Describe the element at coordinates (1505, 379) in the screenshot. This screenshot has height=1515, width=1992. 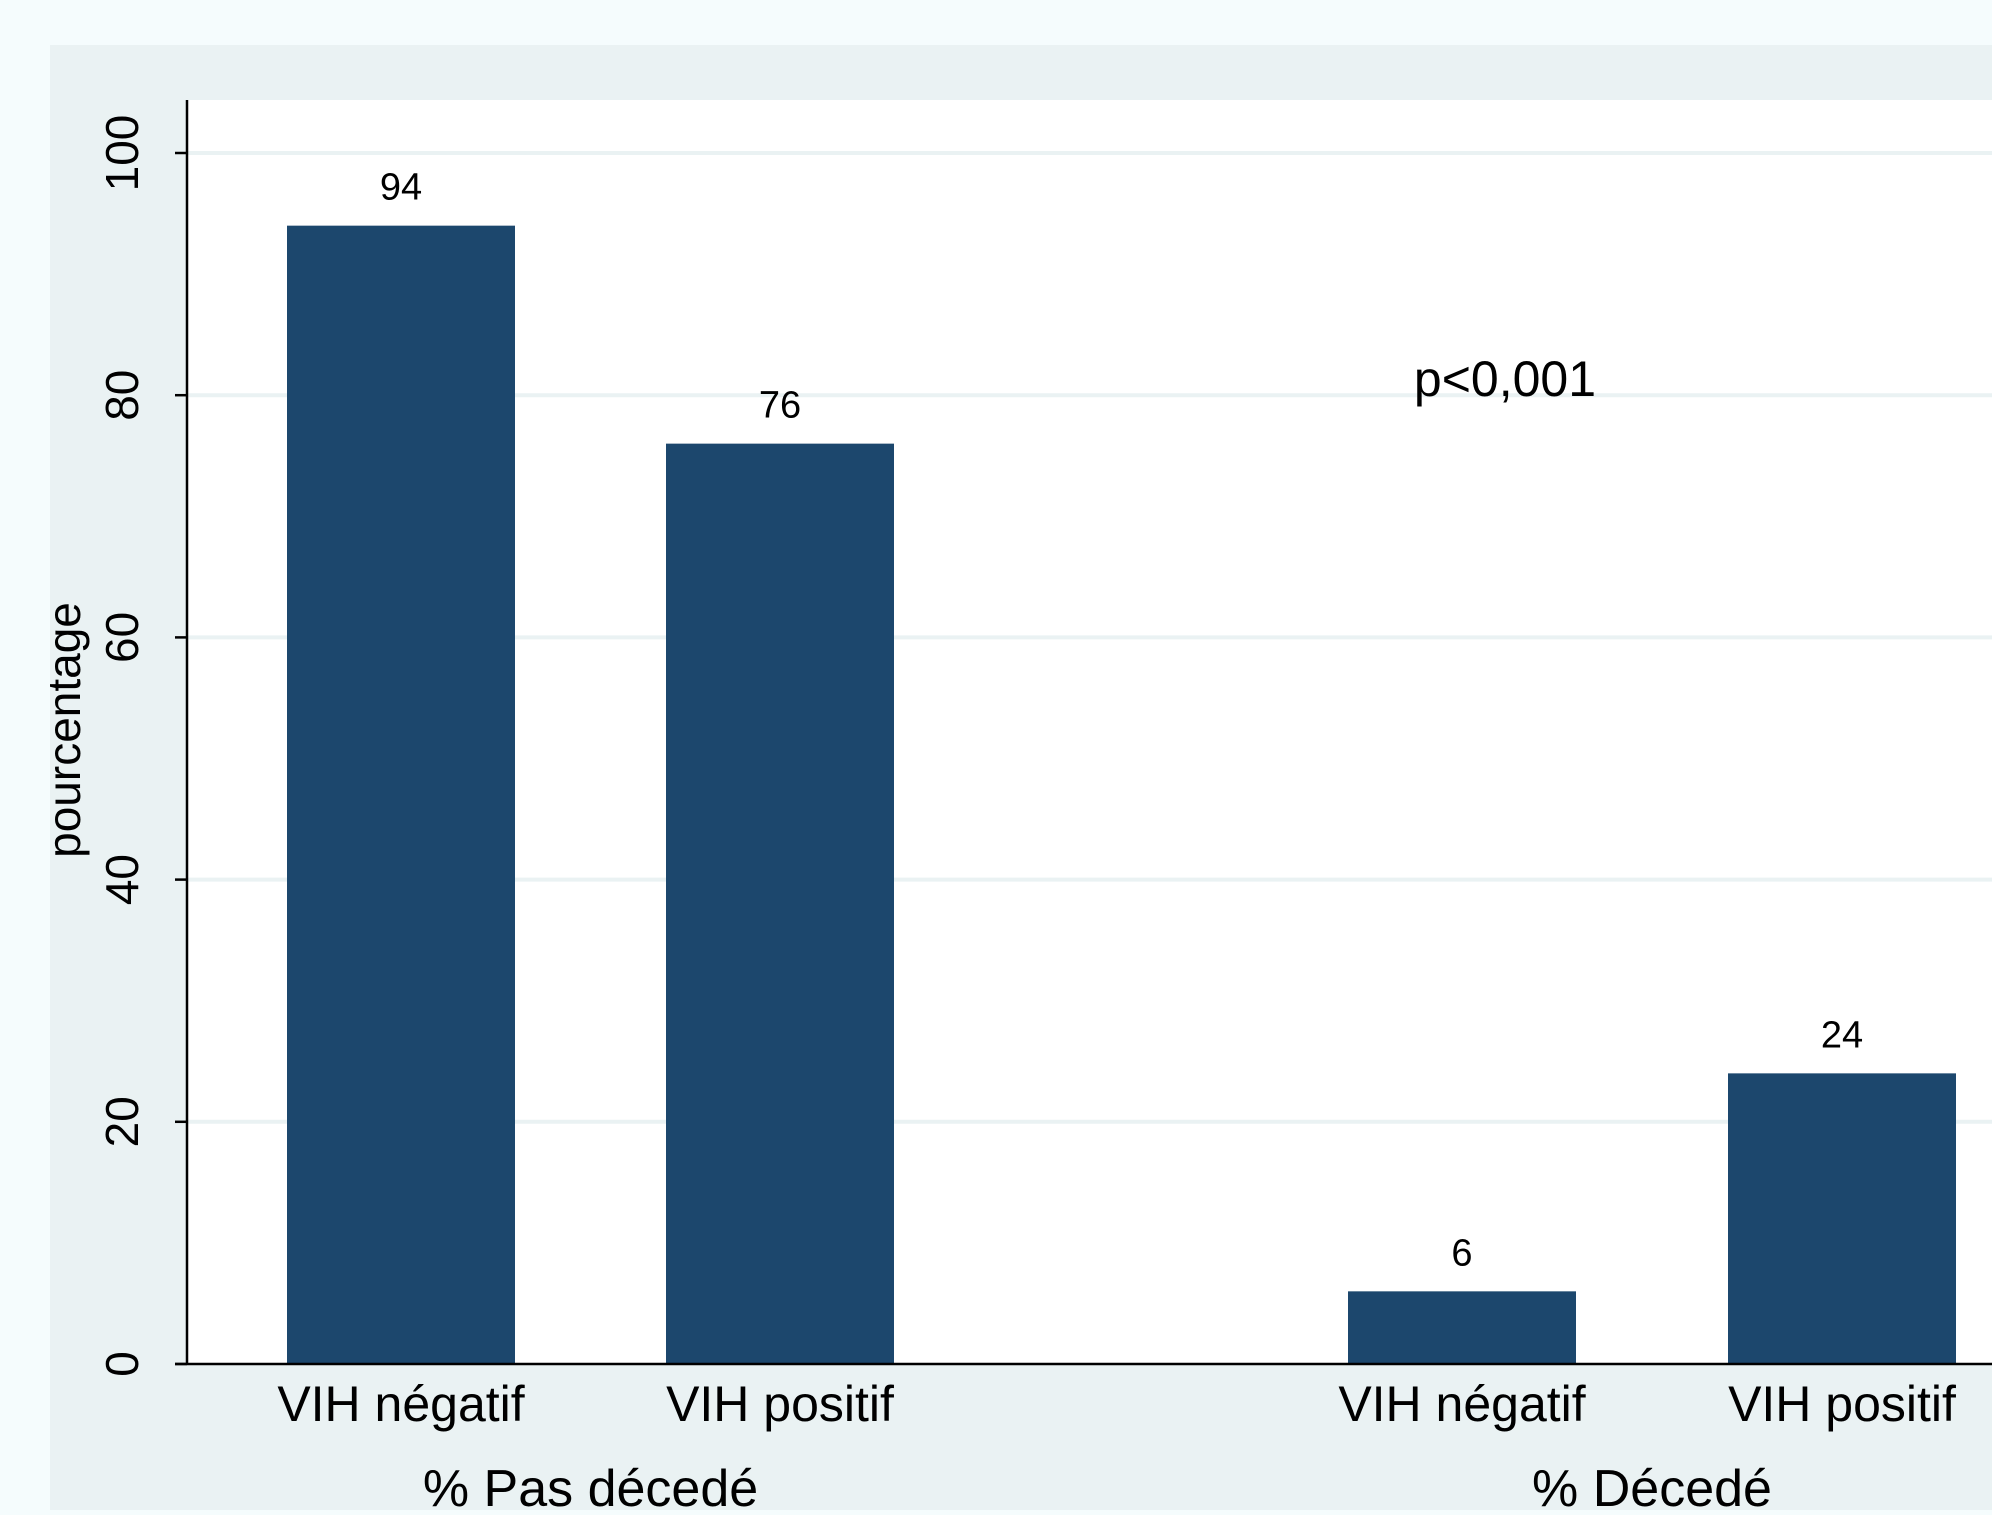
I see `p-value-annotation: p<0,001` at that location.